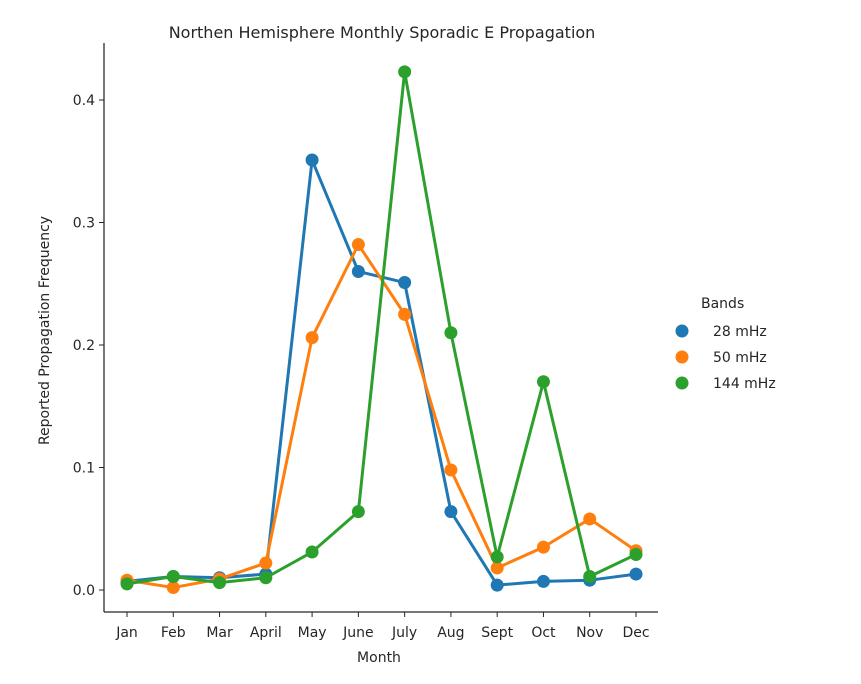 This screenshot has width=861, height=684. What do you see at coordinates (497, 633) in the screenshot?
I see `x-tick-label: Sept` at bounding box center [497, 633].